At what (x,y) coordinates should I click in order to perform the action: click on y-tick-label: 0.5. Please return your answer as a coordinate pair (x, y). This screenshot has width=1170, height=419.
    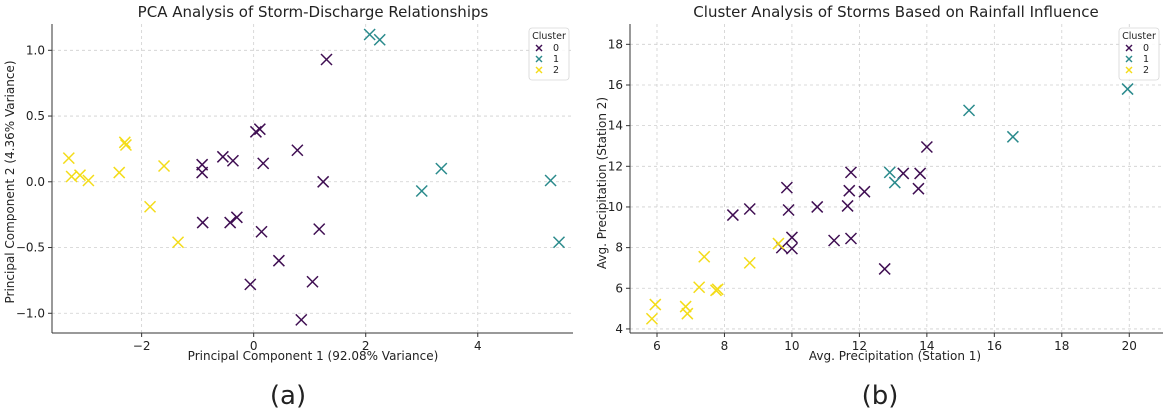
    Looking at the image, I should click on (35, 116).